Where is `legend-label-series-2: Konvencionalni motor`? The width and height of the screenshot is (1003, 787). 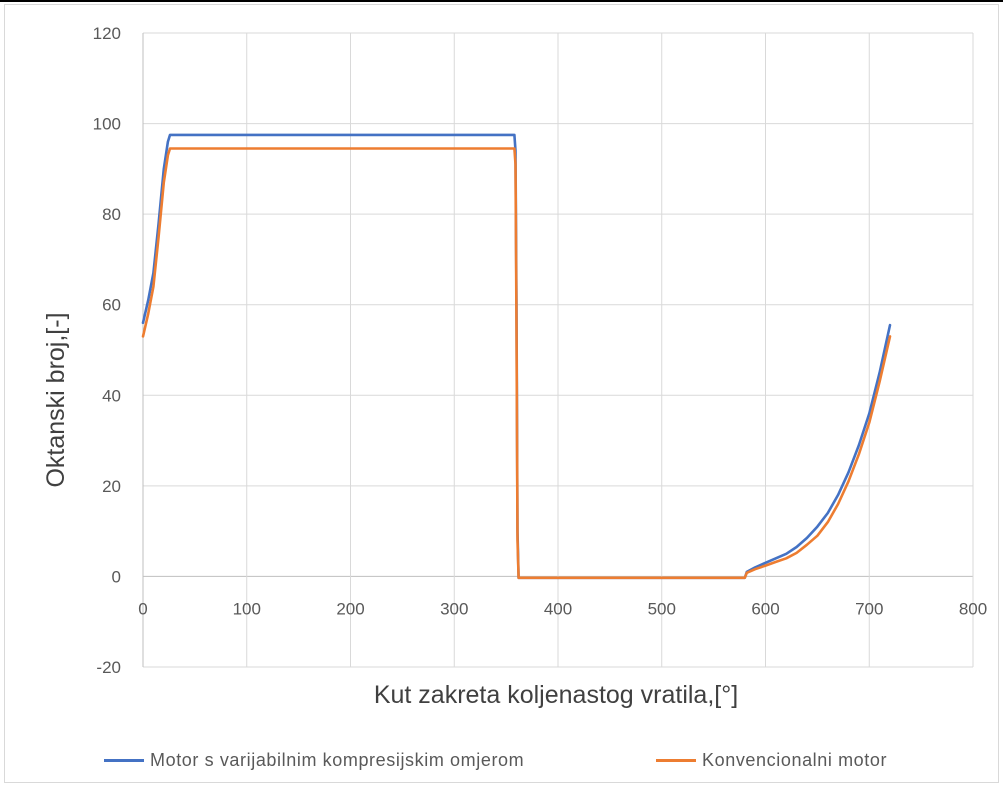
legend-label-series-2: Konvencionalni motor is located at coordinates (795, 759).